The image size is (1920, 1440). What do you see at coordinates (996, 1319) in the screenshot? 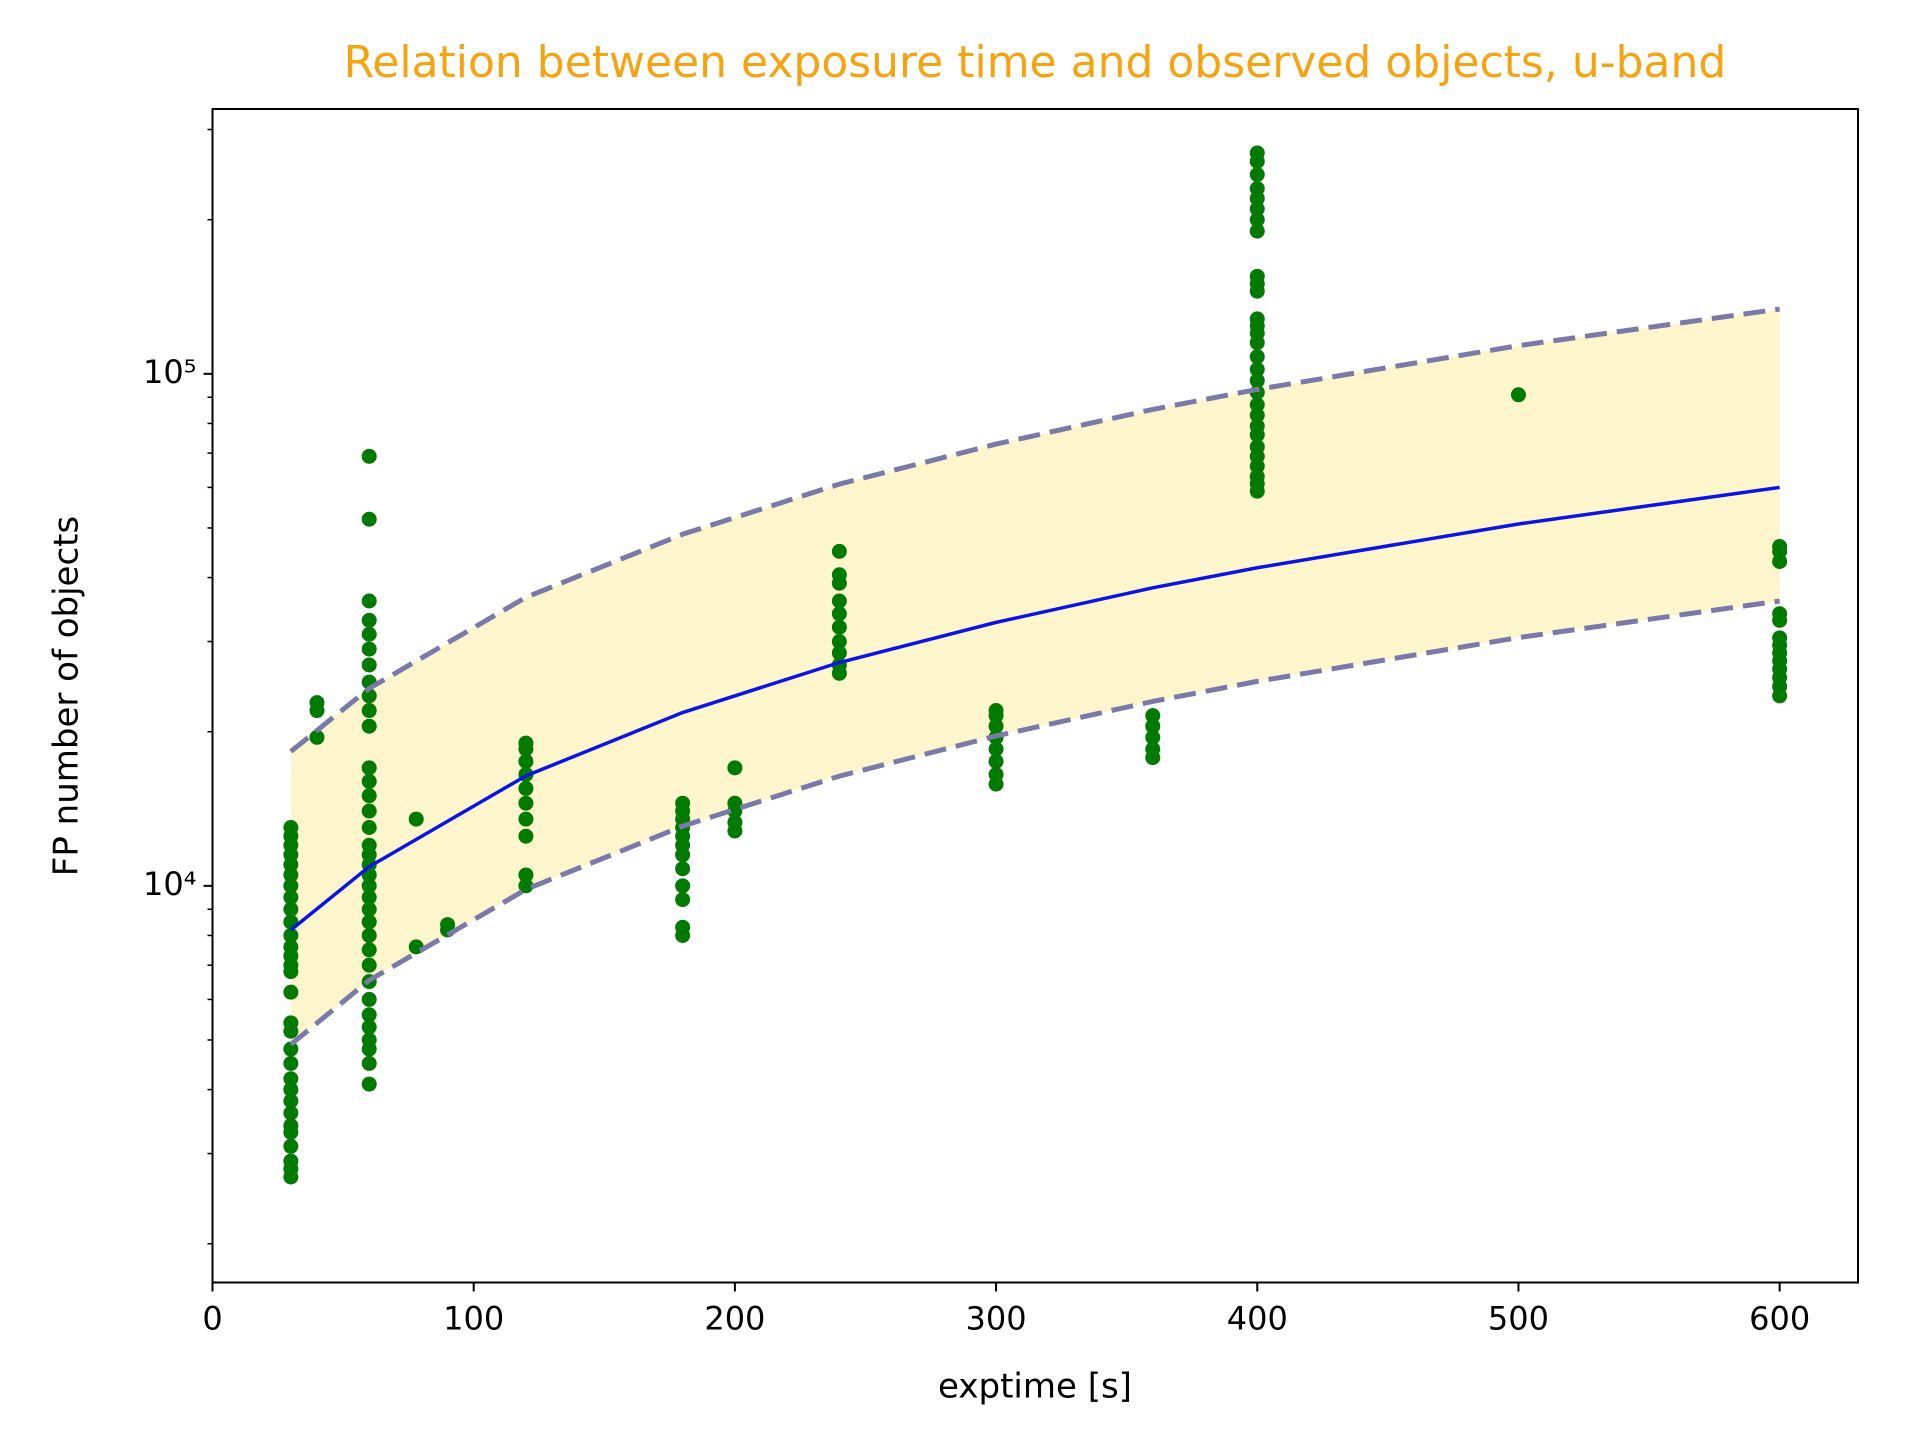
I see `x-tick-label: 300` at bounding box center [996, 1319].